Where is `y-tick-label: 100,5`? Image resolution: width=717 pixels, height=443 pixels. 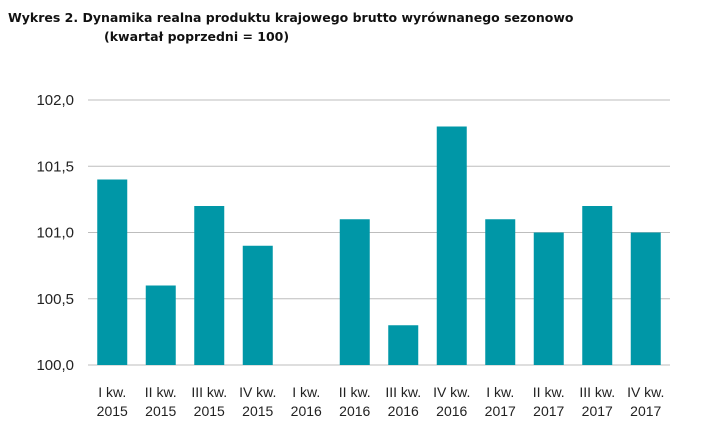
y-tick-label: 100,5 is located at coordinates (55, 299).